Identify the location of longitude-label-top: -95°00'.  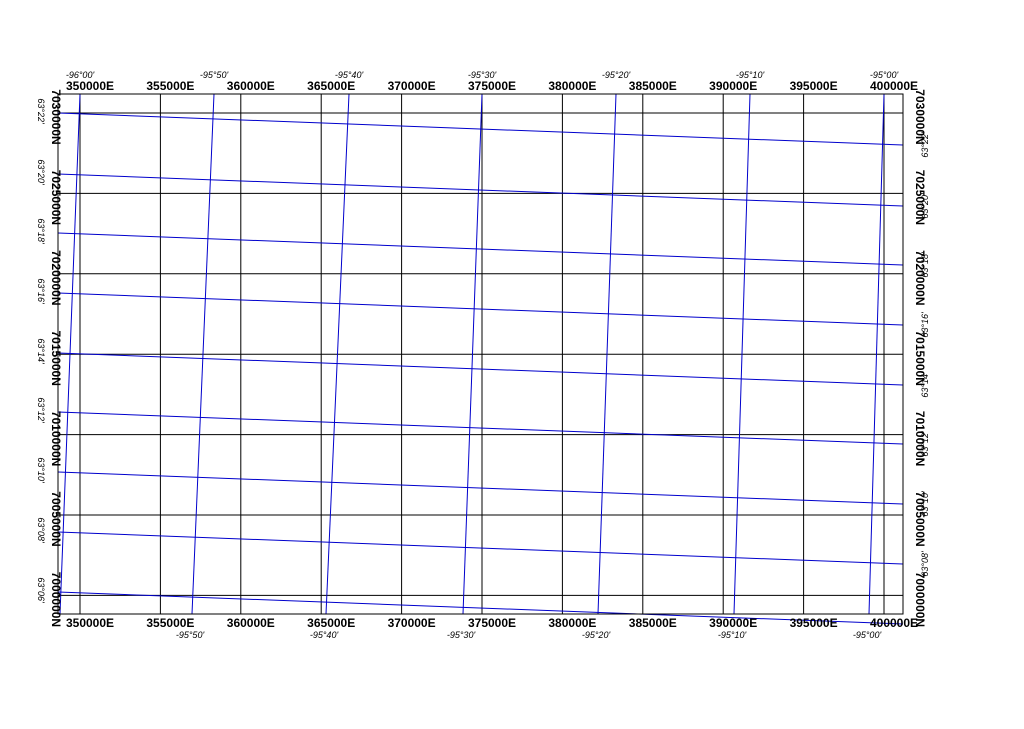
(884, 75).